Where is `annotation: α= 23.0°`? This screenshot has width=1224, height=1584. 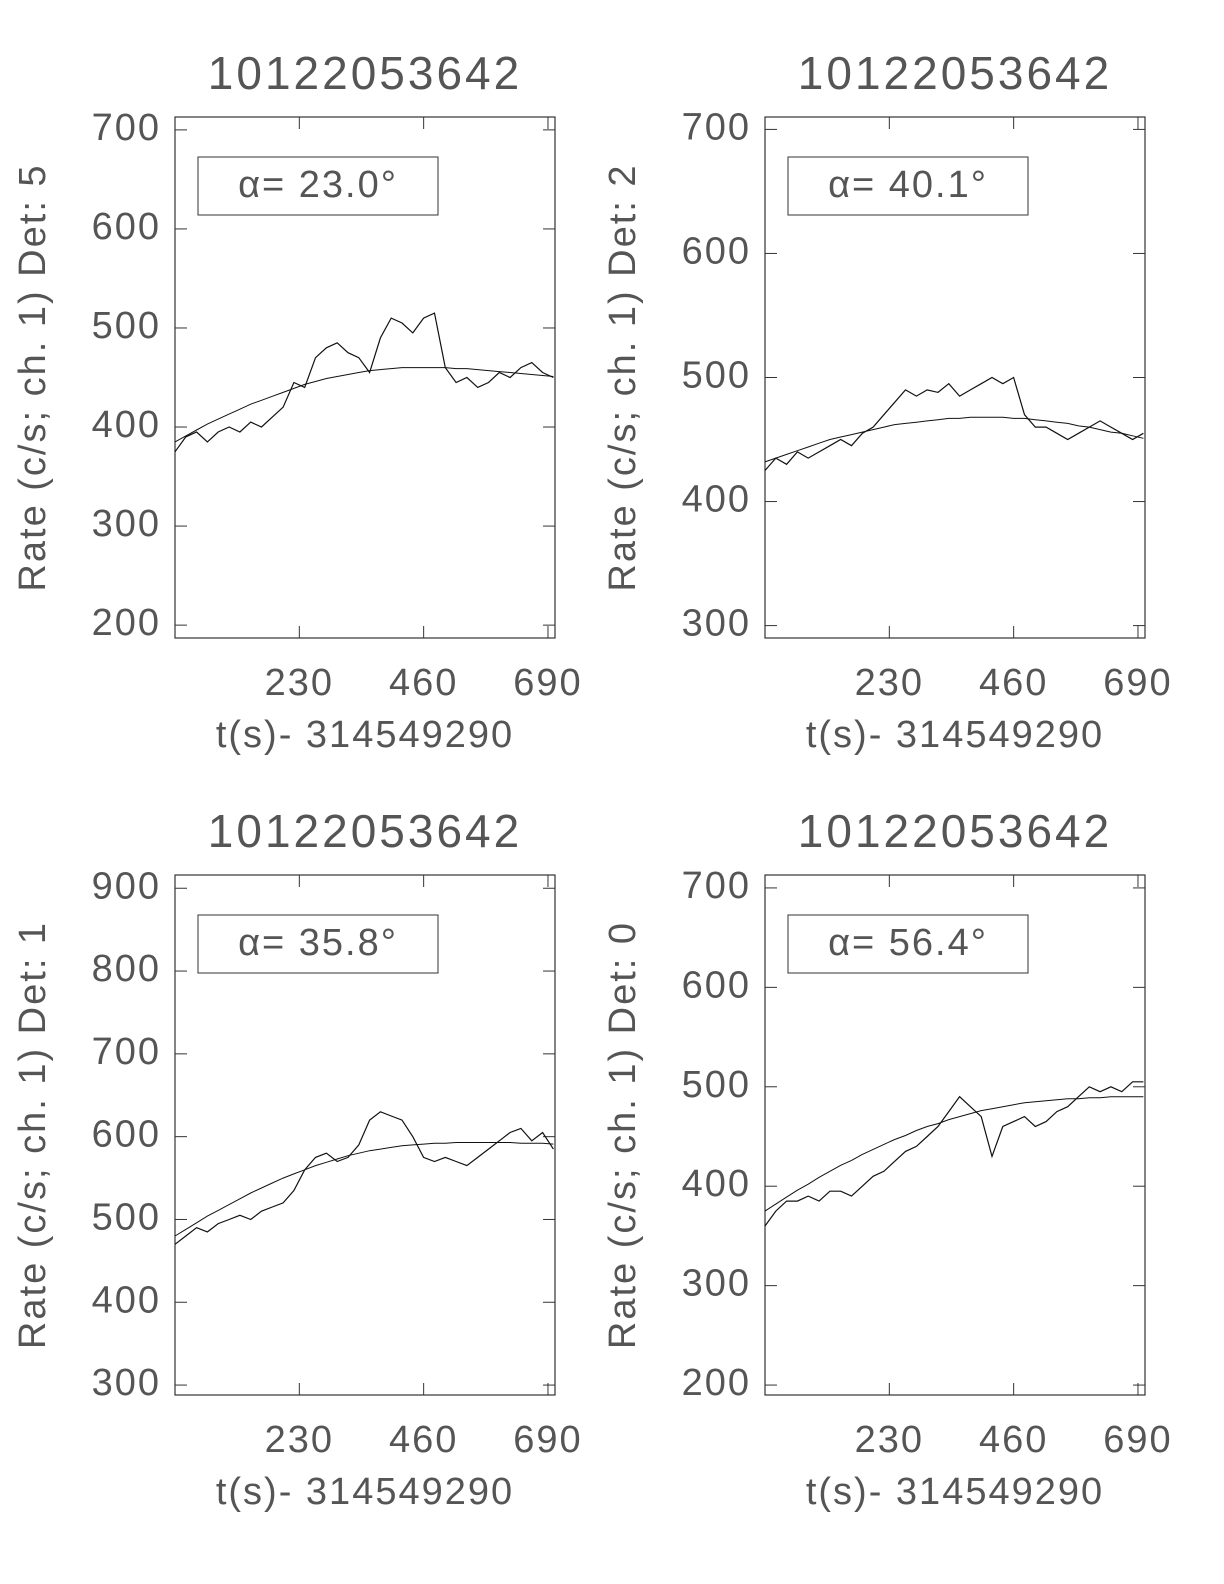 annotation: α= 23.0° is located at coordinates (318, 185).